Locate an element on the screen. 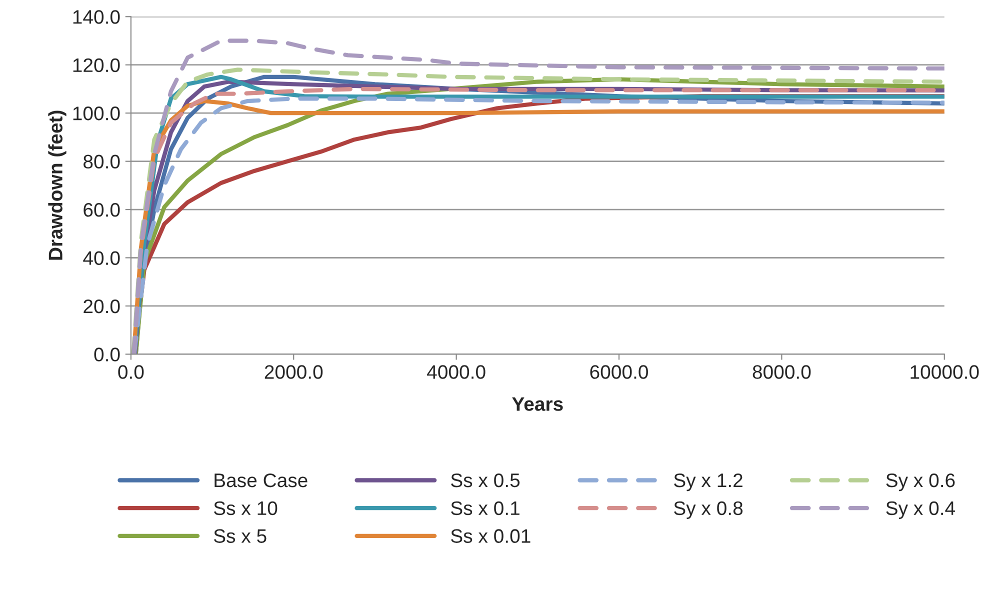 This screenshot has width=992, height=616. x-tick-label: 0.0 is located at coordinates (131, 372).